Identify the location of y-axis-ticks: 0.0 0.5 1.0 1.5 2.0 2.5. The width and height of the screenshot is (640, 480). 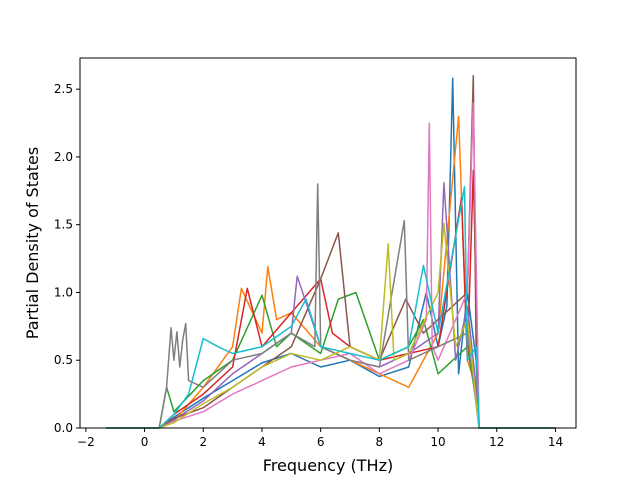
(67, 258).